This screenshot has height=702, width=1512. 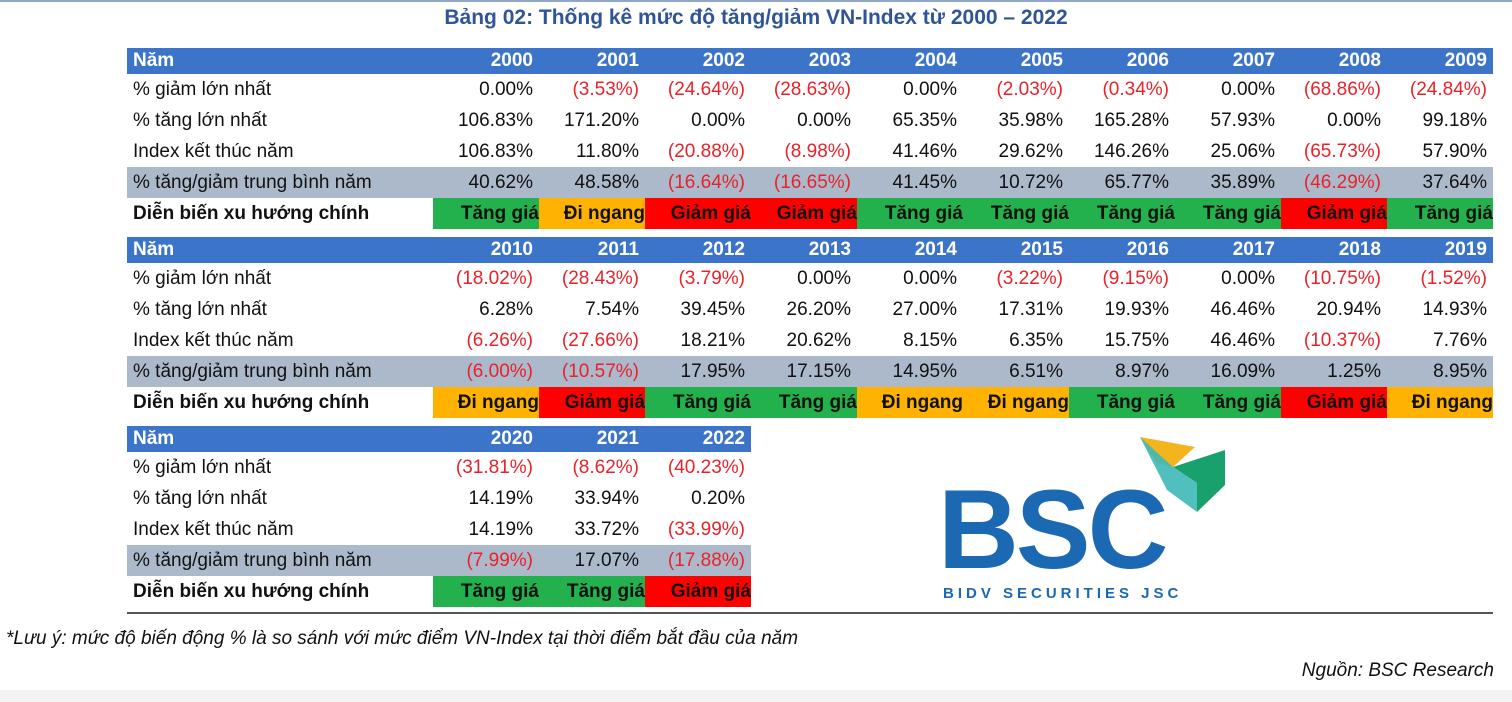 What do you see at coordinates (601, 120) in the screenshot?
I see `value-cell: 171.20%` at bounding box center [601, 120].